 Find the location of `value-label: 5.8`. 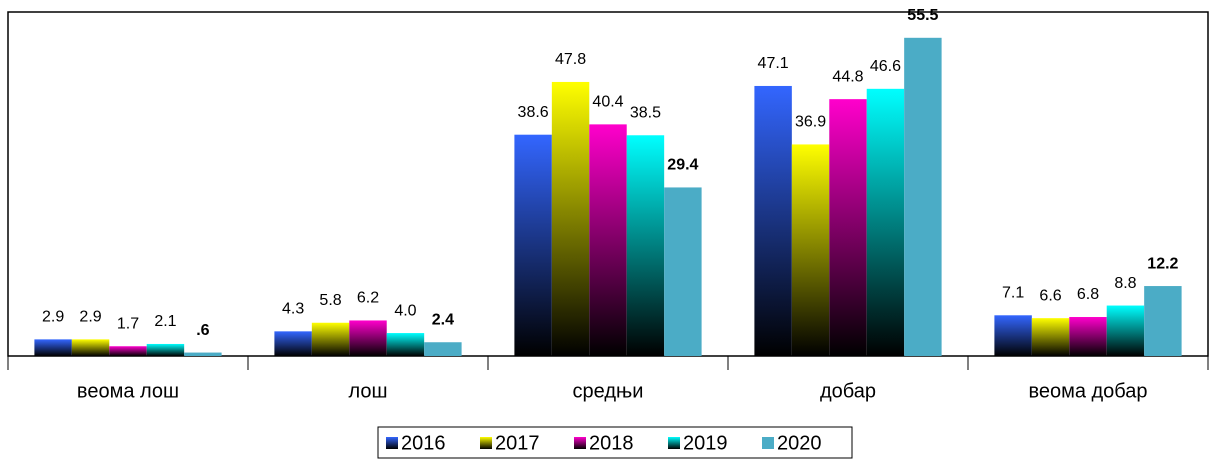

value-label: 5.8 is located at coordinates (330, 300).